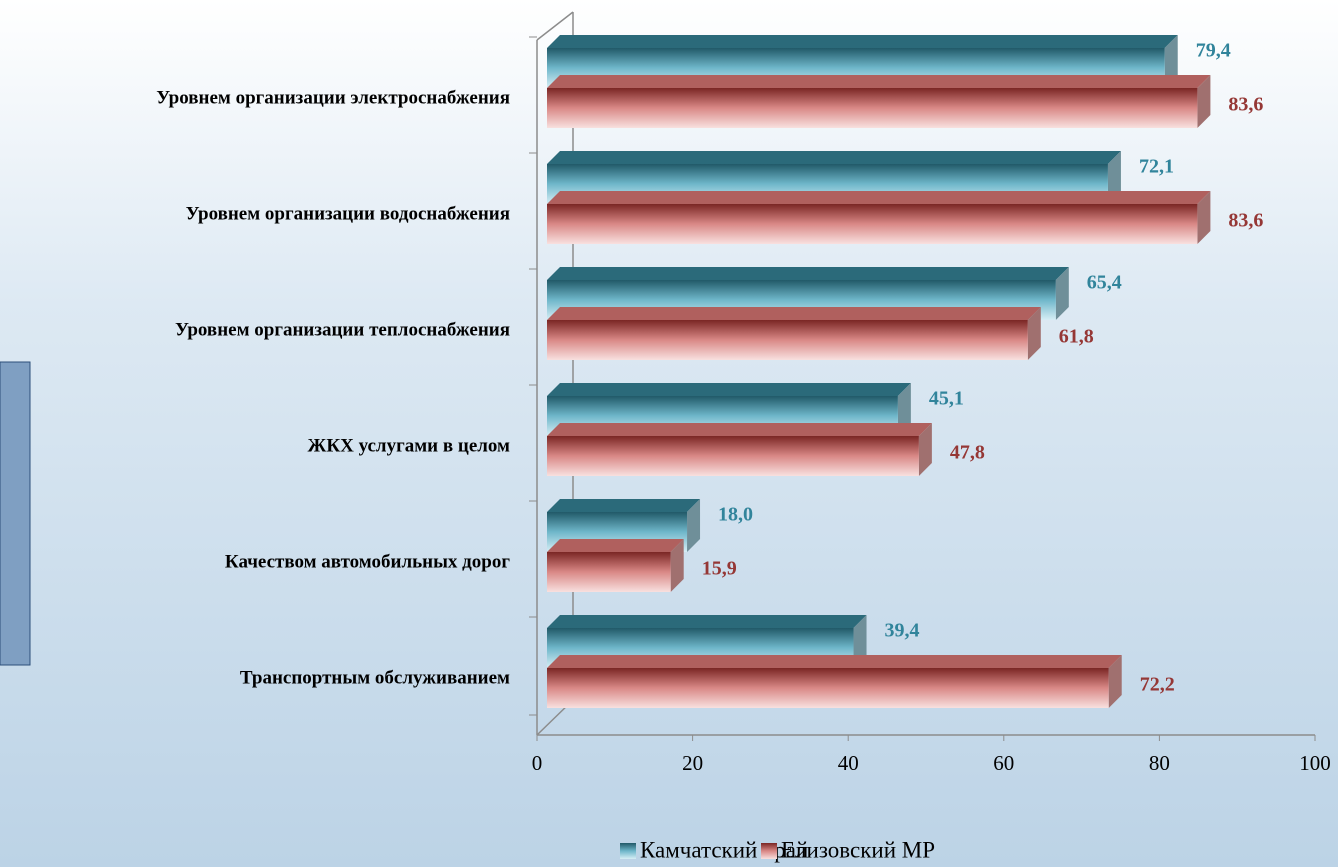 This screenshot has height=867, width=1338. What do you see at coordinates (1003, 763) in the screenshot?
I see `x-tick-label: 60` at bounding box center [1003, 763].